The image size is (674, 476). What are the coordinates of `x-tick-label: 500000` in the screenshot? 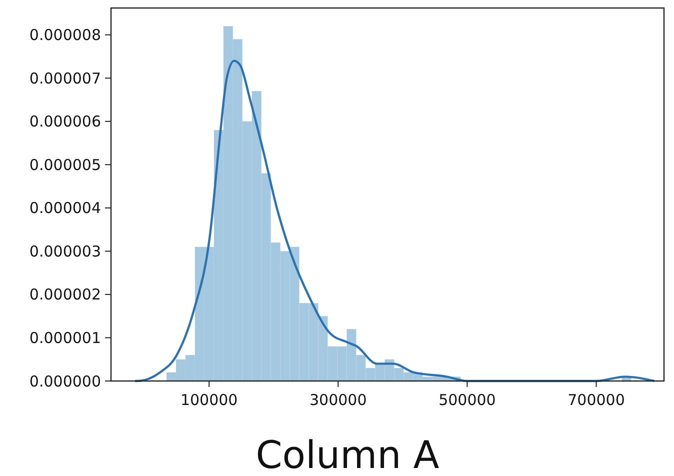 It's located at (467, 400).